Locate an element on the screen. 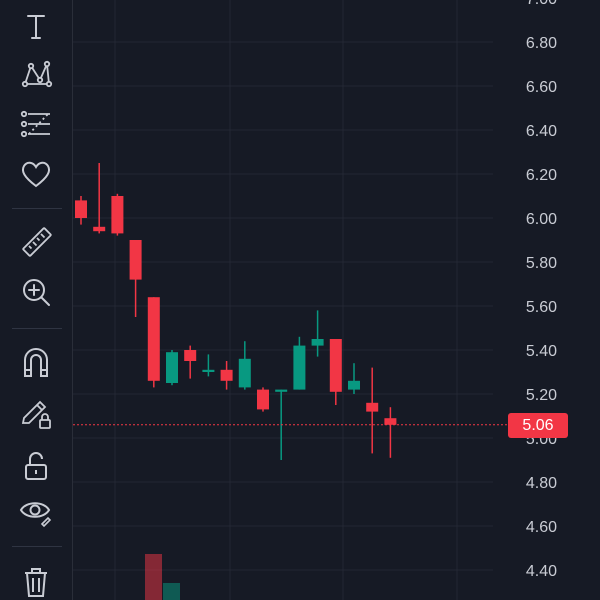  price-axis-label: 6.80 is located at coordinates (541, 43).